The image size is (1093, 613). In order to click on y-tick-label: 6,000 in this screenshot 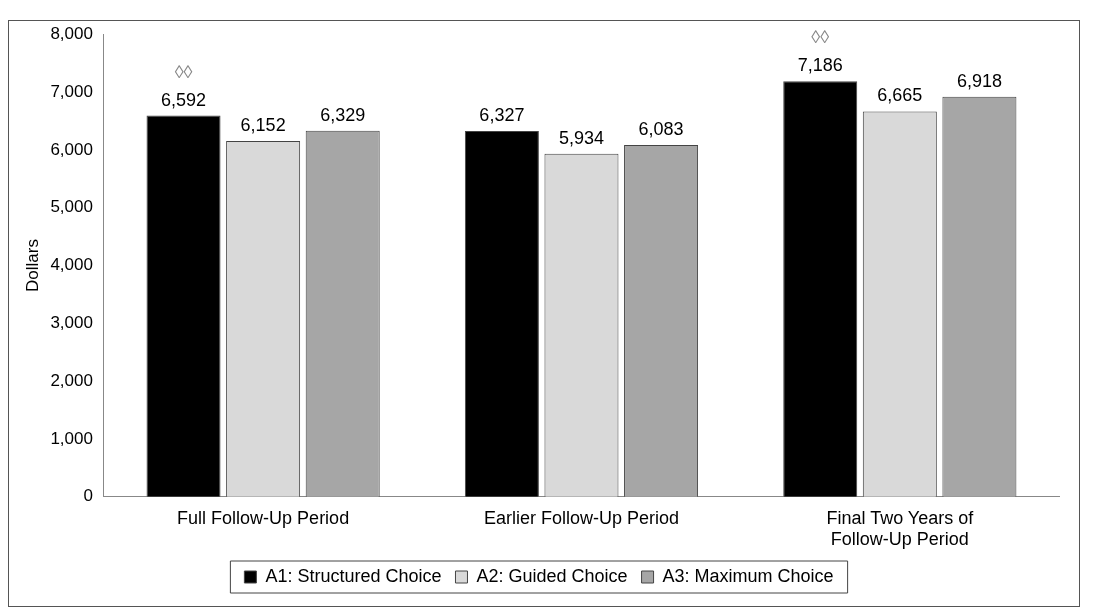, I will do `click(71, 149)`.